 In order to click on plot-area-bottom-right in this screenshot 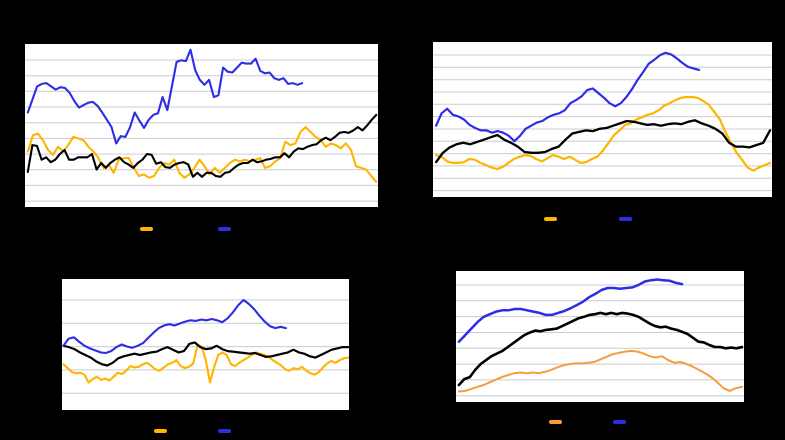, I will do `click(600, 337)`.